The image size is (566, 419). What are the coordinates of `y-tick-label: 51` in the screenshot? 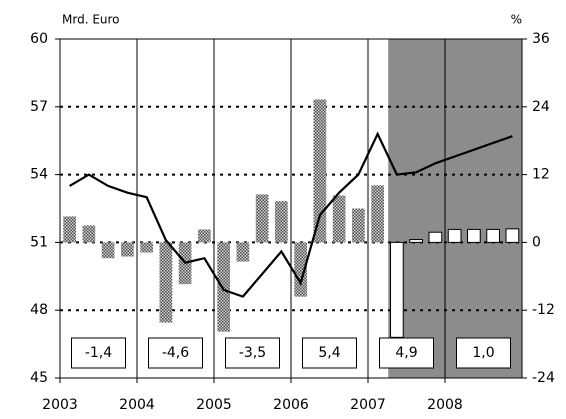 It's located at (39, 242).